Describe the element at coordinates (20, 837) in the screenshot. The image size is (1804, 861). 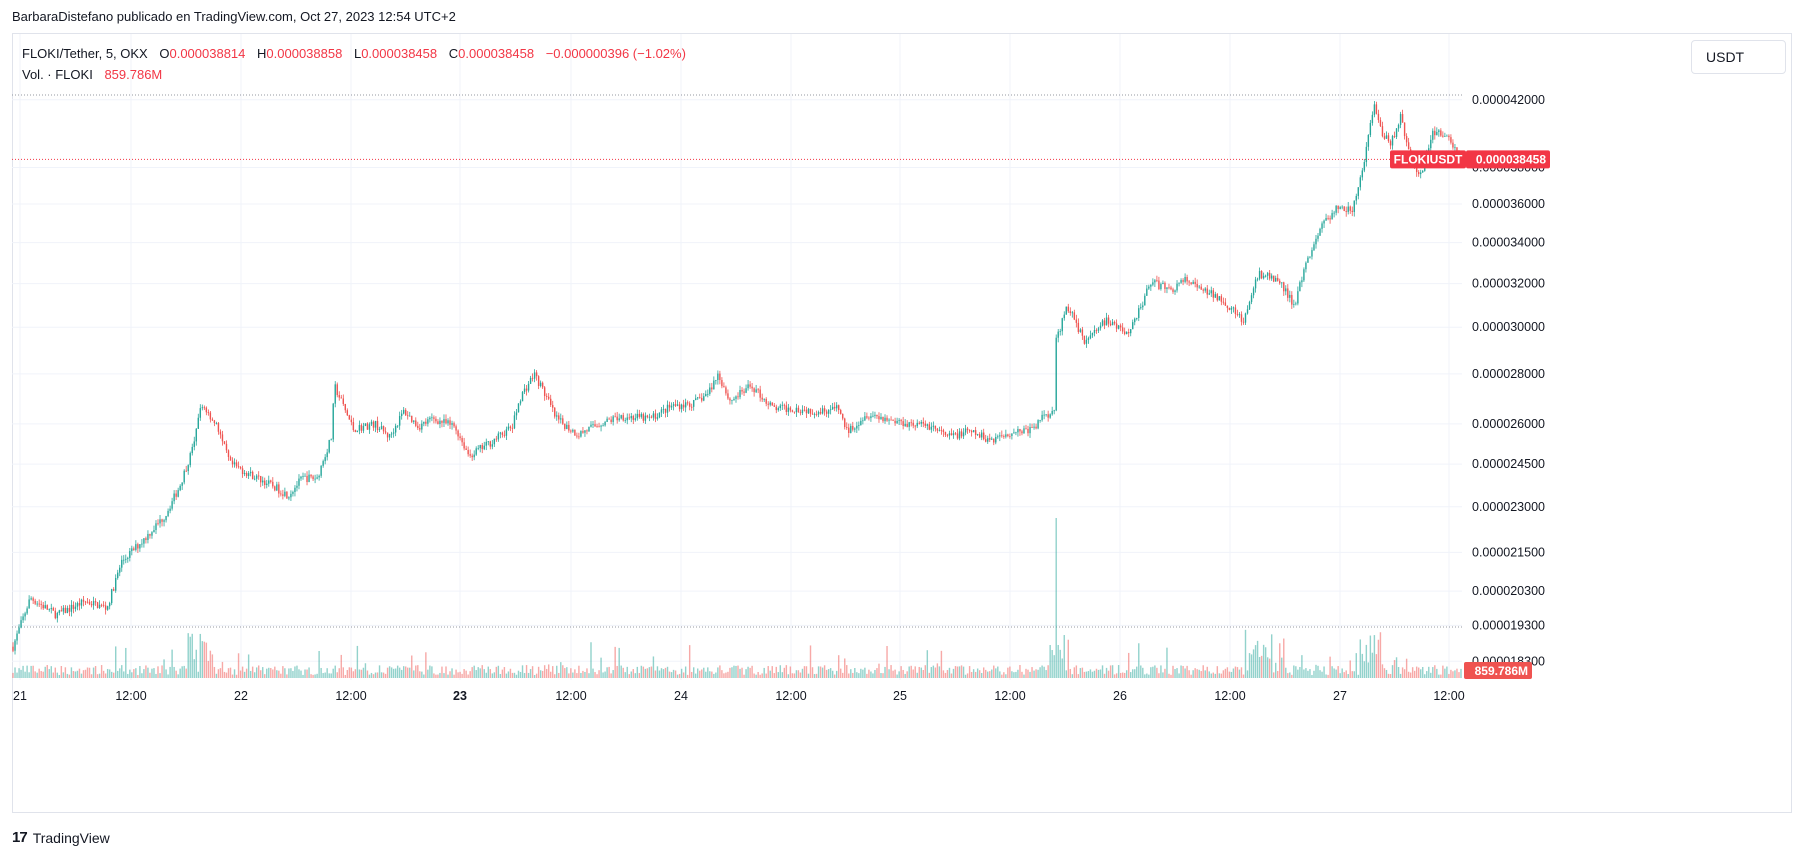
I see `tradingview-logo-icon: 17` at that location.